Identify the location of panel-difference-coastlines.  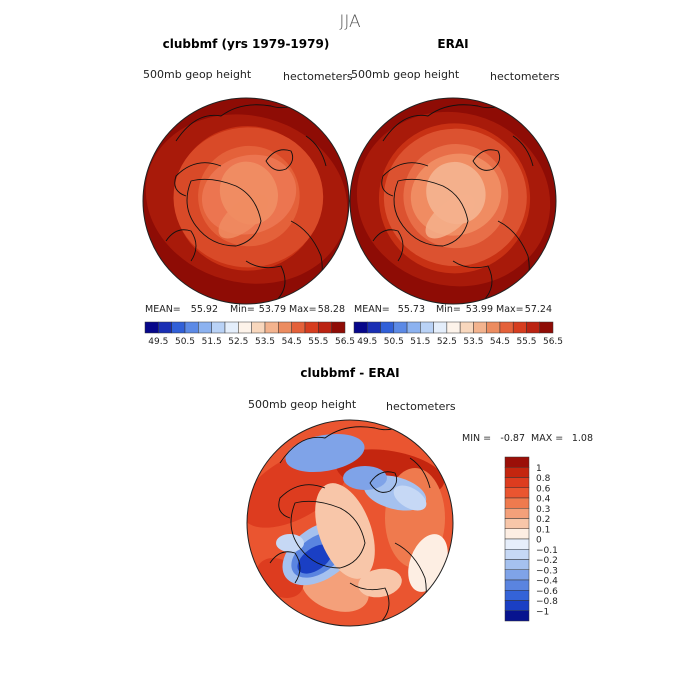
(350, 523).